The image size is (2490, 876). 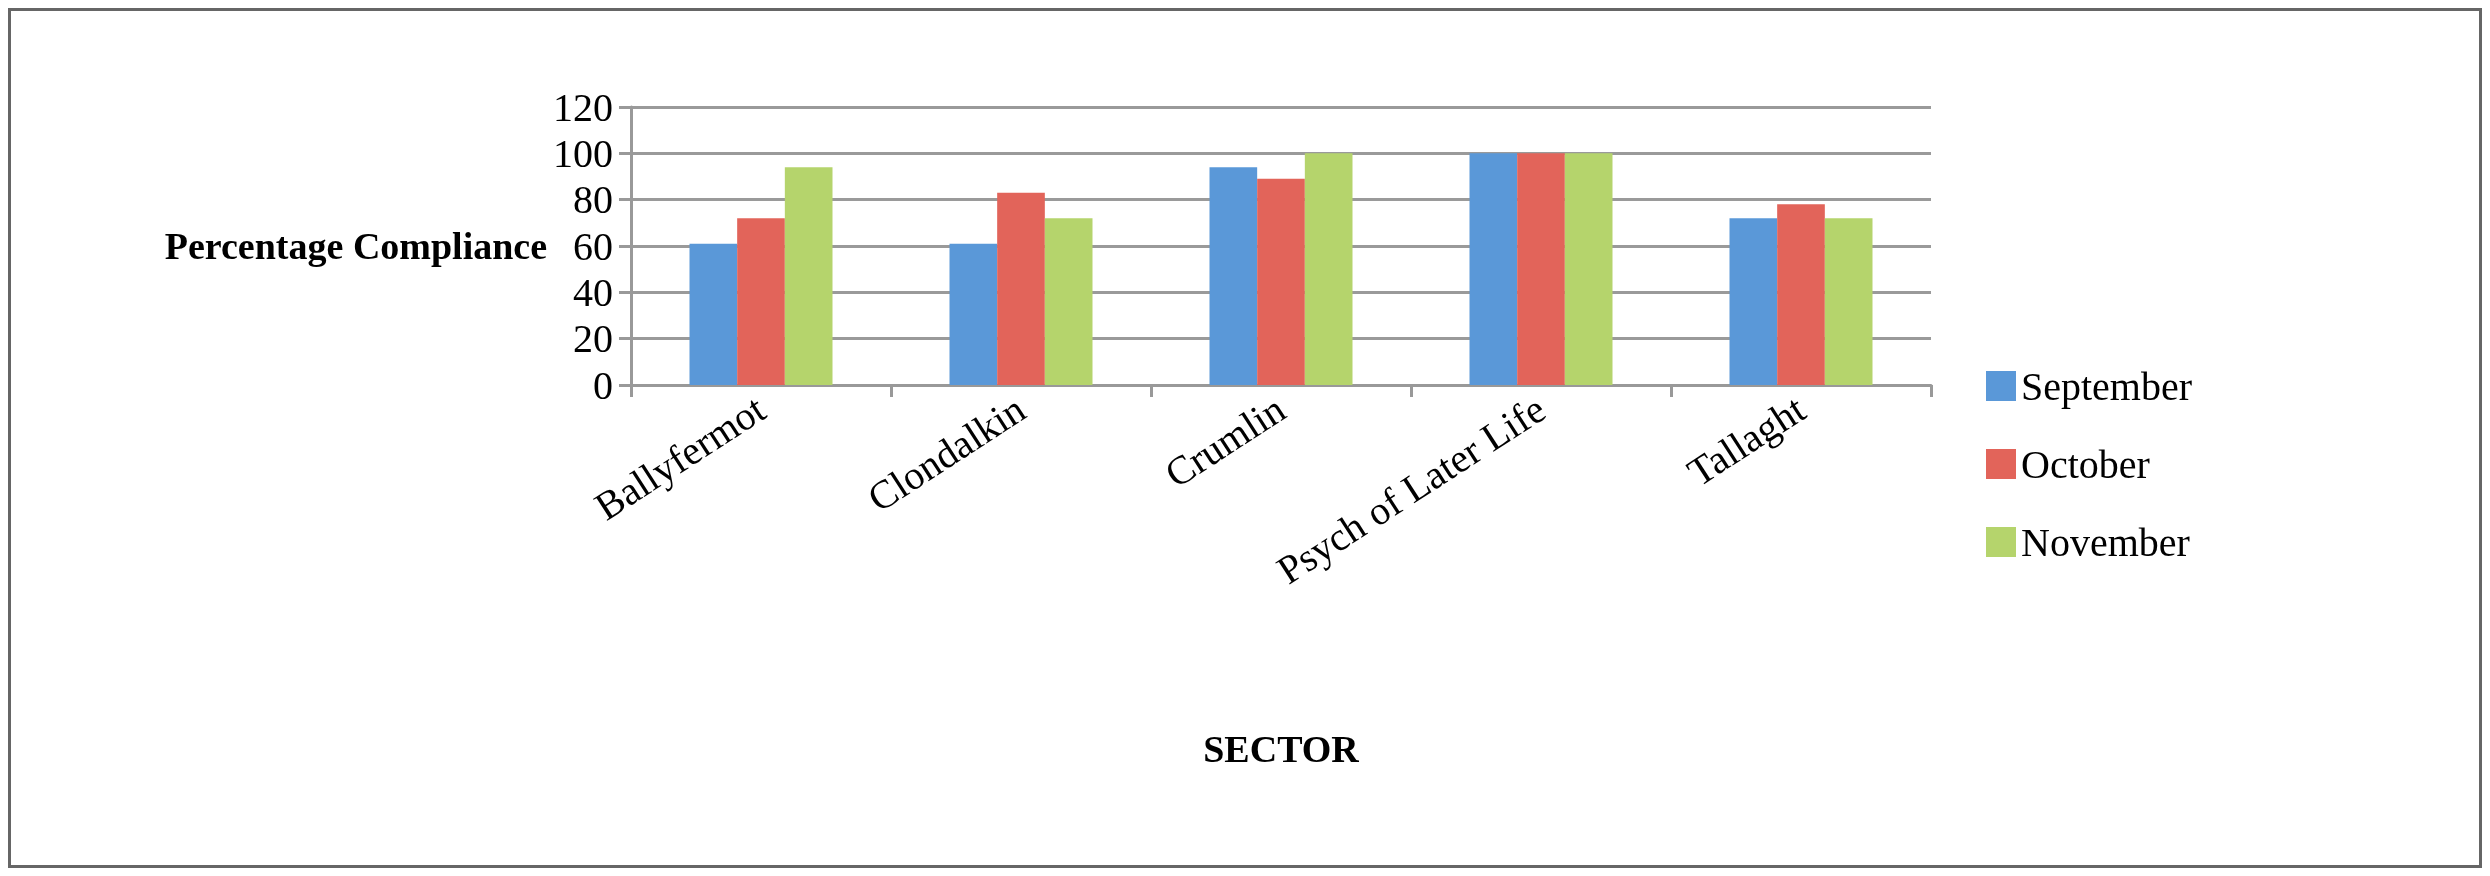 What do you see at coordinates (2105, 542) in the screenshot?
I see `legend-label: November` at bounding box center [2105, 542].